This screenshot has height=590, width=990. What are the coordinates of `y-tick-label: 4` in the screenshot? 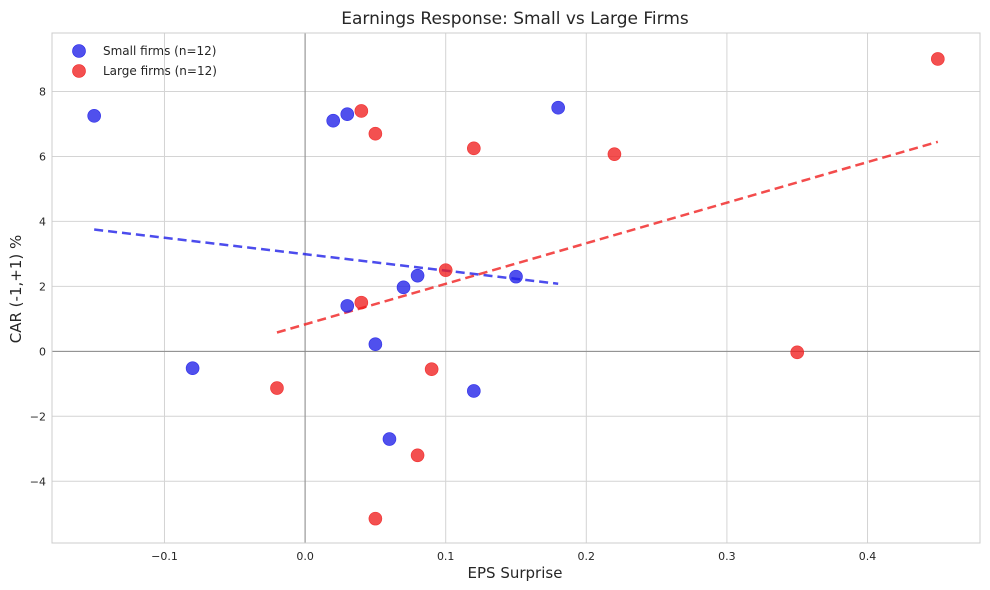 It's located at (42, 221).